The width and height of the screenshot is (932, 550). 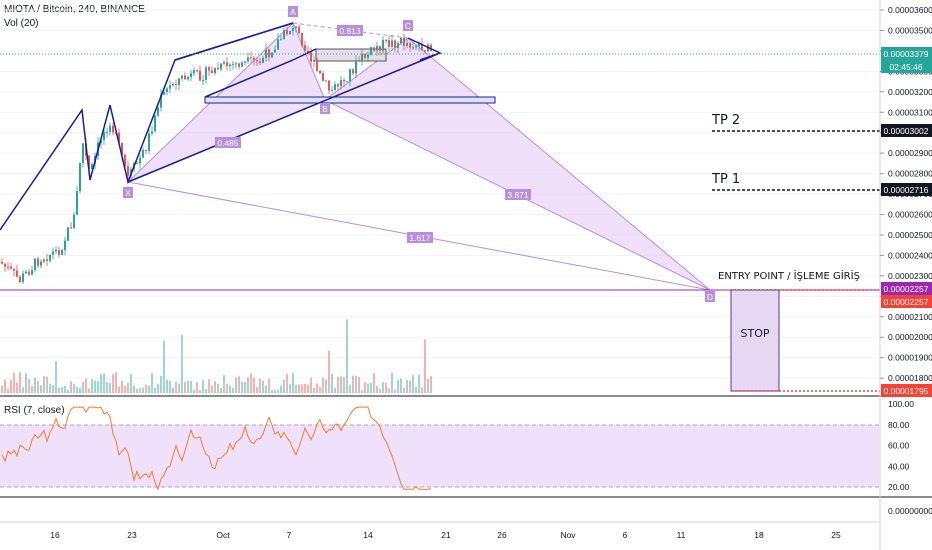 I want to click on svg-text: 0.00002257, so click(x=906, y=302).